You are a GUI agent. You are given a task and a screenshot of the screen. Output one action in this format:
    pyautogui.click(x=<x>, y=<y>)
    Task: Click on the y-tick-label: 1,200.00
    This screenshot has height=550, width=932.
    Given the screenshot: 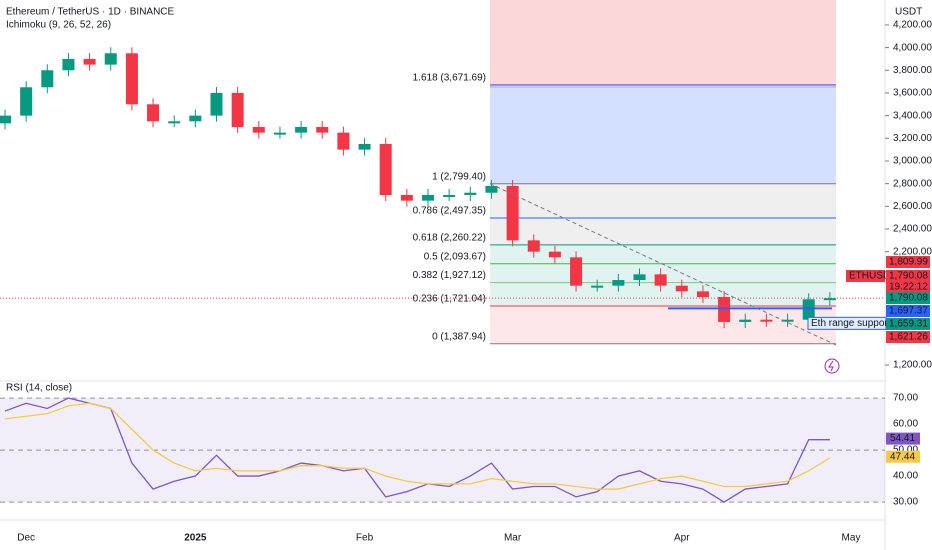 What is the action you would take?
    pyautogui.click(x=912, y=365)
    